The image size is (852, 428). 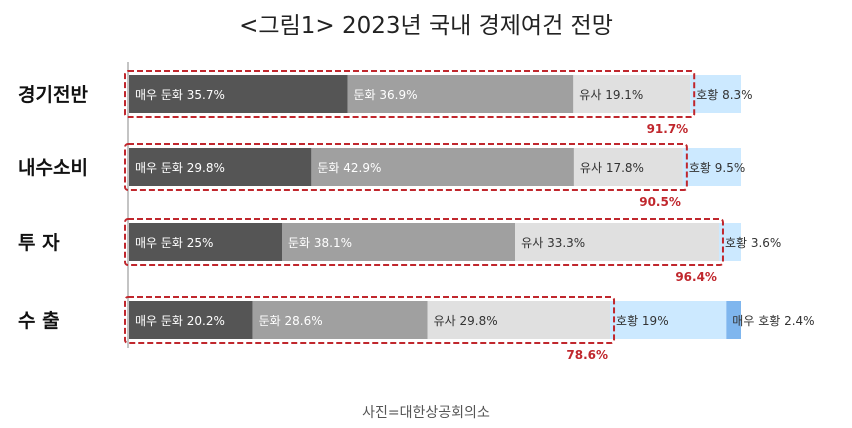 What do you see at coordinates (611, 95) in the screenshot?
I see `data-label: 유사 19.1%` at bounding box center [611, 95].